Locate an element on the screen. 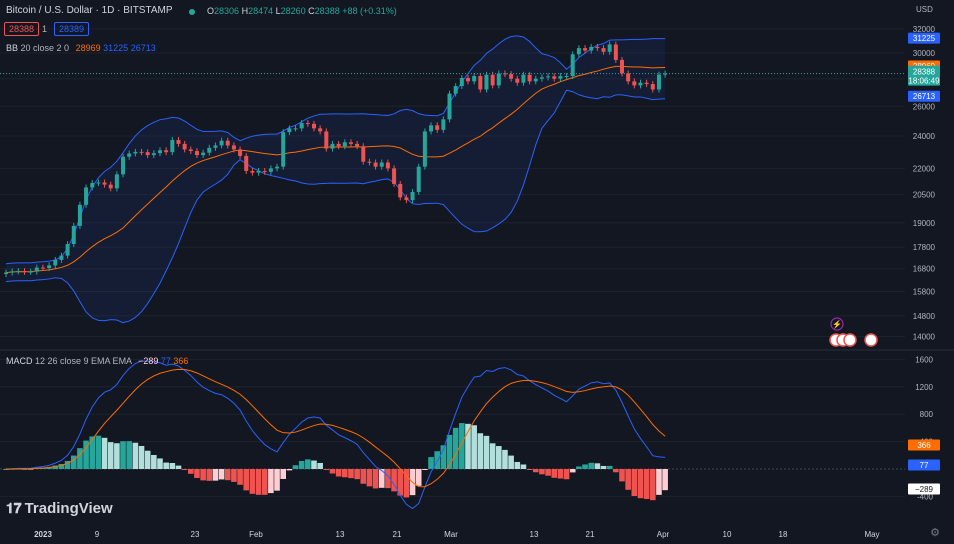 The width and height of the screenshot is (954, 544). bb-lower-badge-bg is located at coordinates (924, 96).